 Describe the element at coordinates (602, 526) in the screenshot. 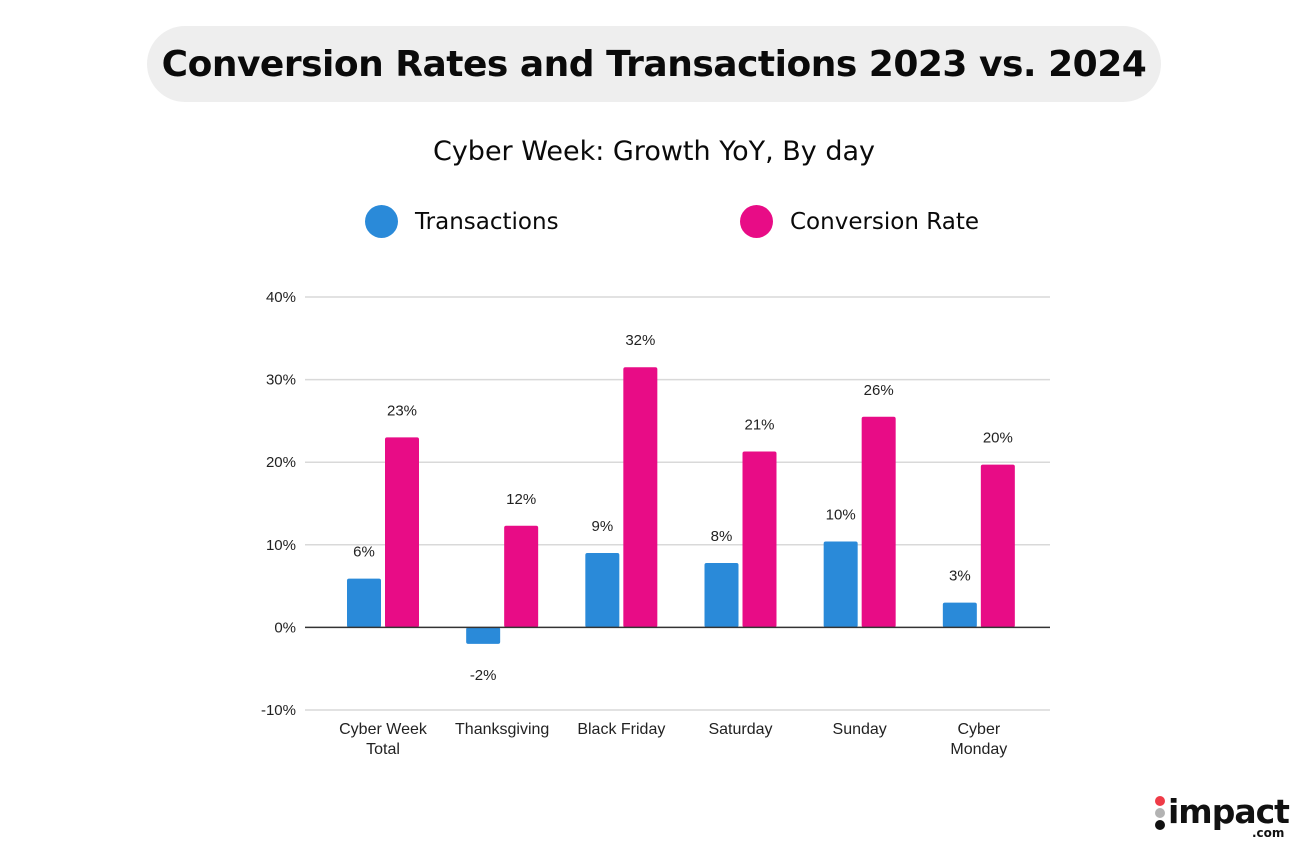

I see `data-label: 9%` at that location.